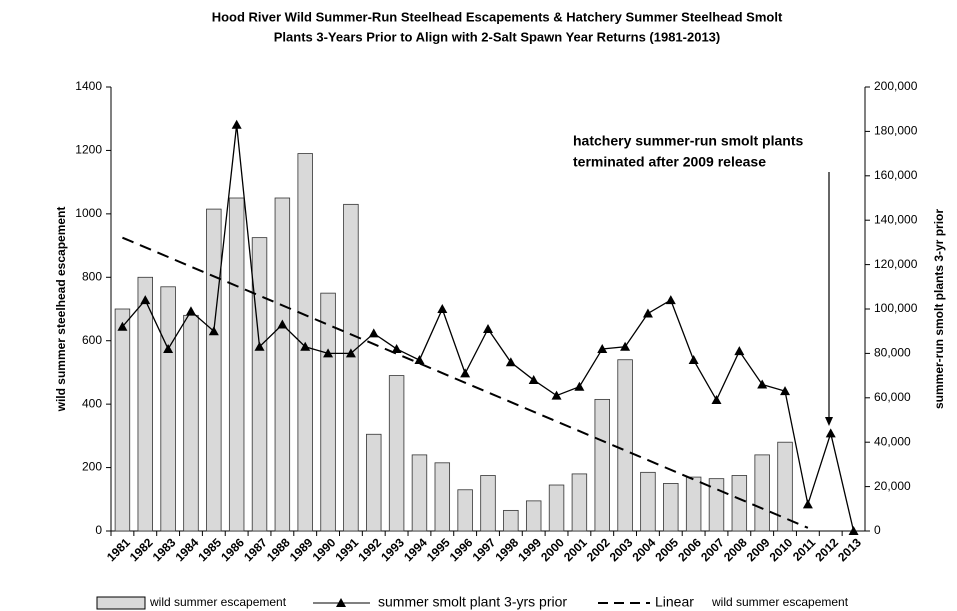 Image resolution: width=957 pixels, height=611 pixels. What do you see at coordinates (804, 549) in the screenshot?
I see `x-tick-label: 2011` at bounding box center [804, 549].